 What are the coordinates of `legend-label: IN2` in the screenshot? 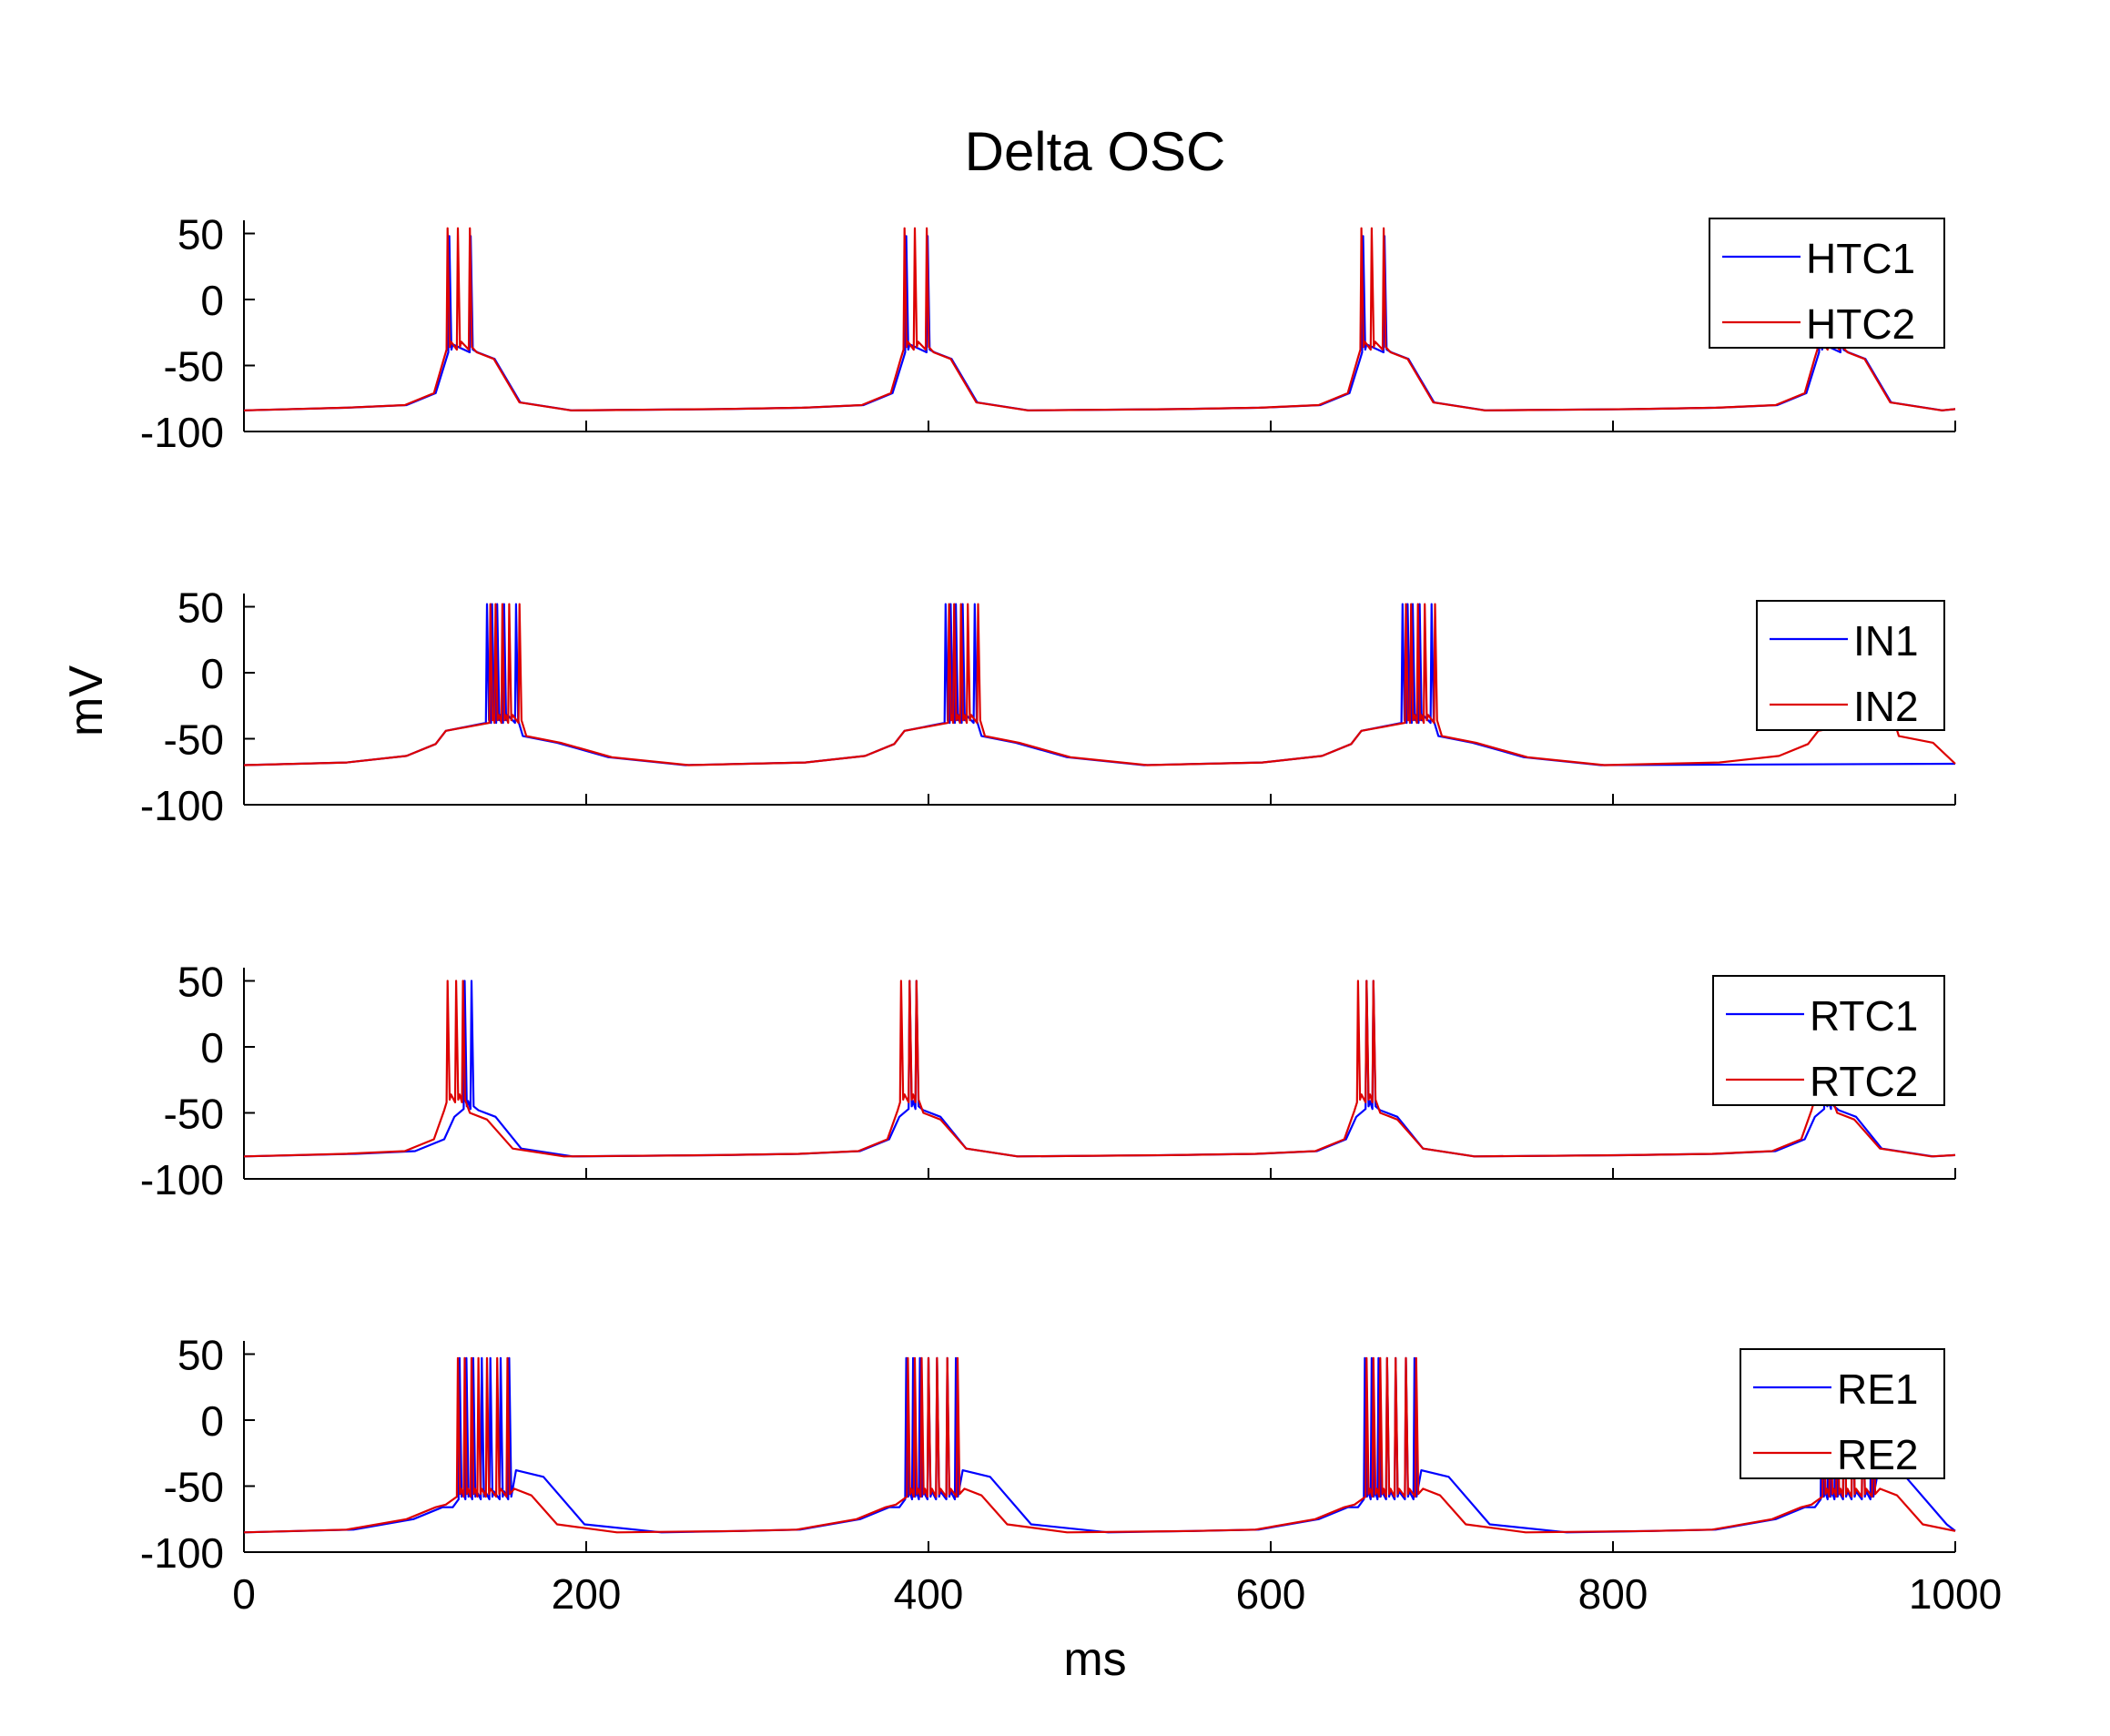 It's located at (1886, 707).